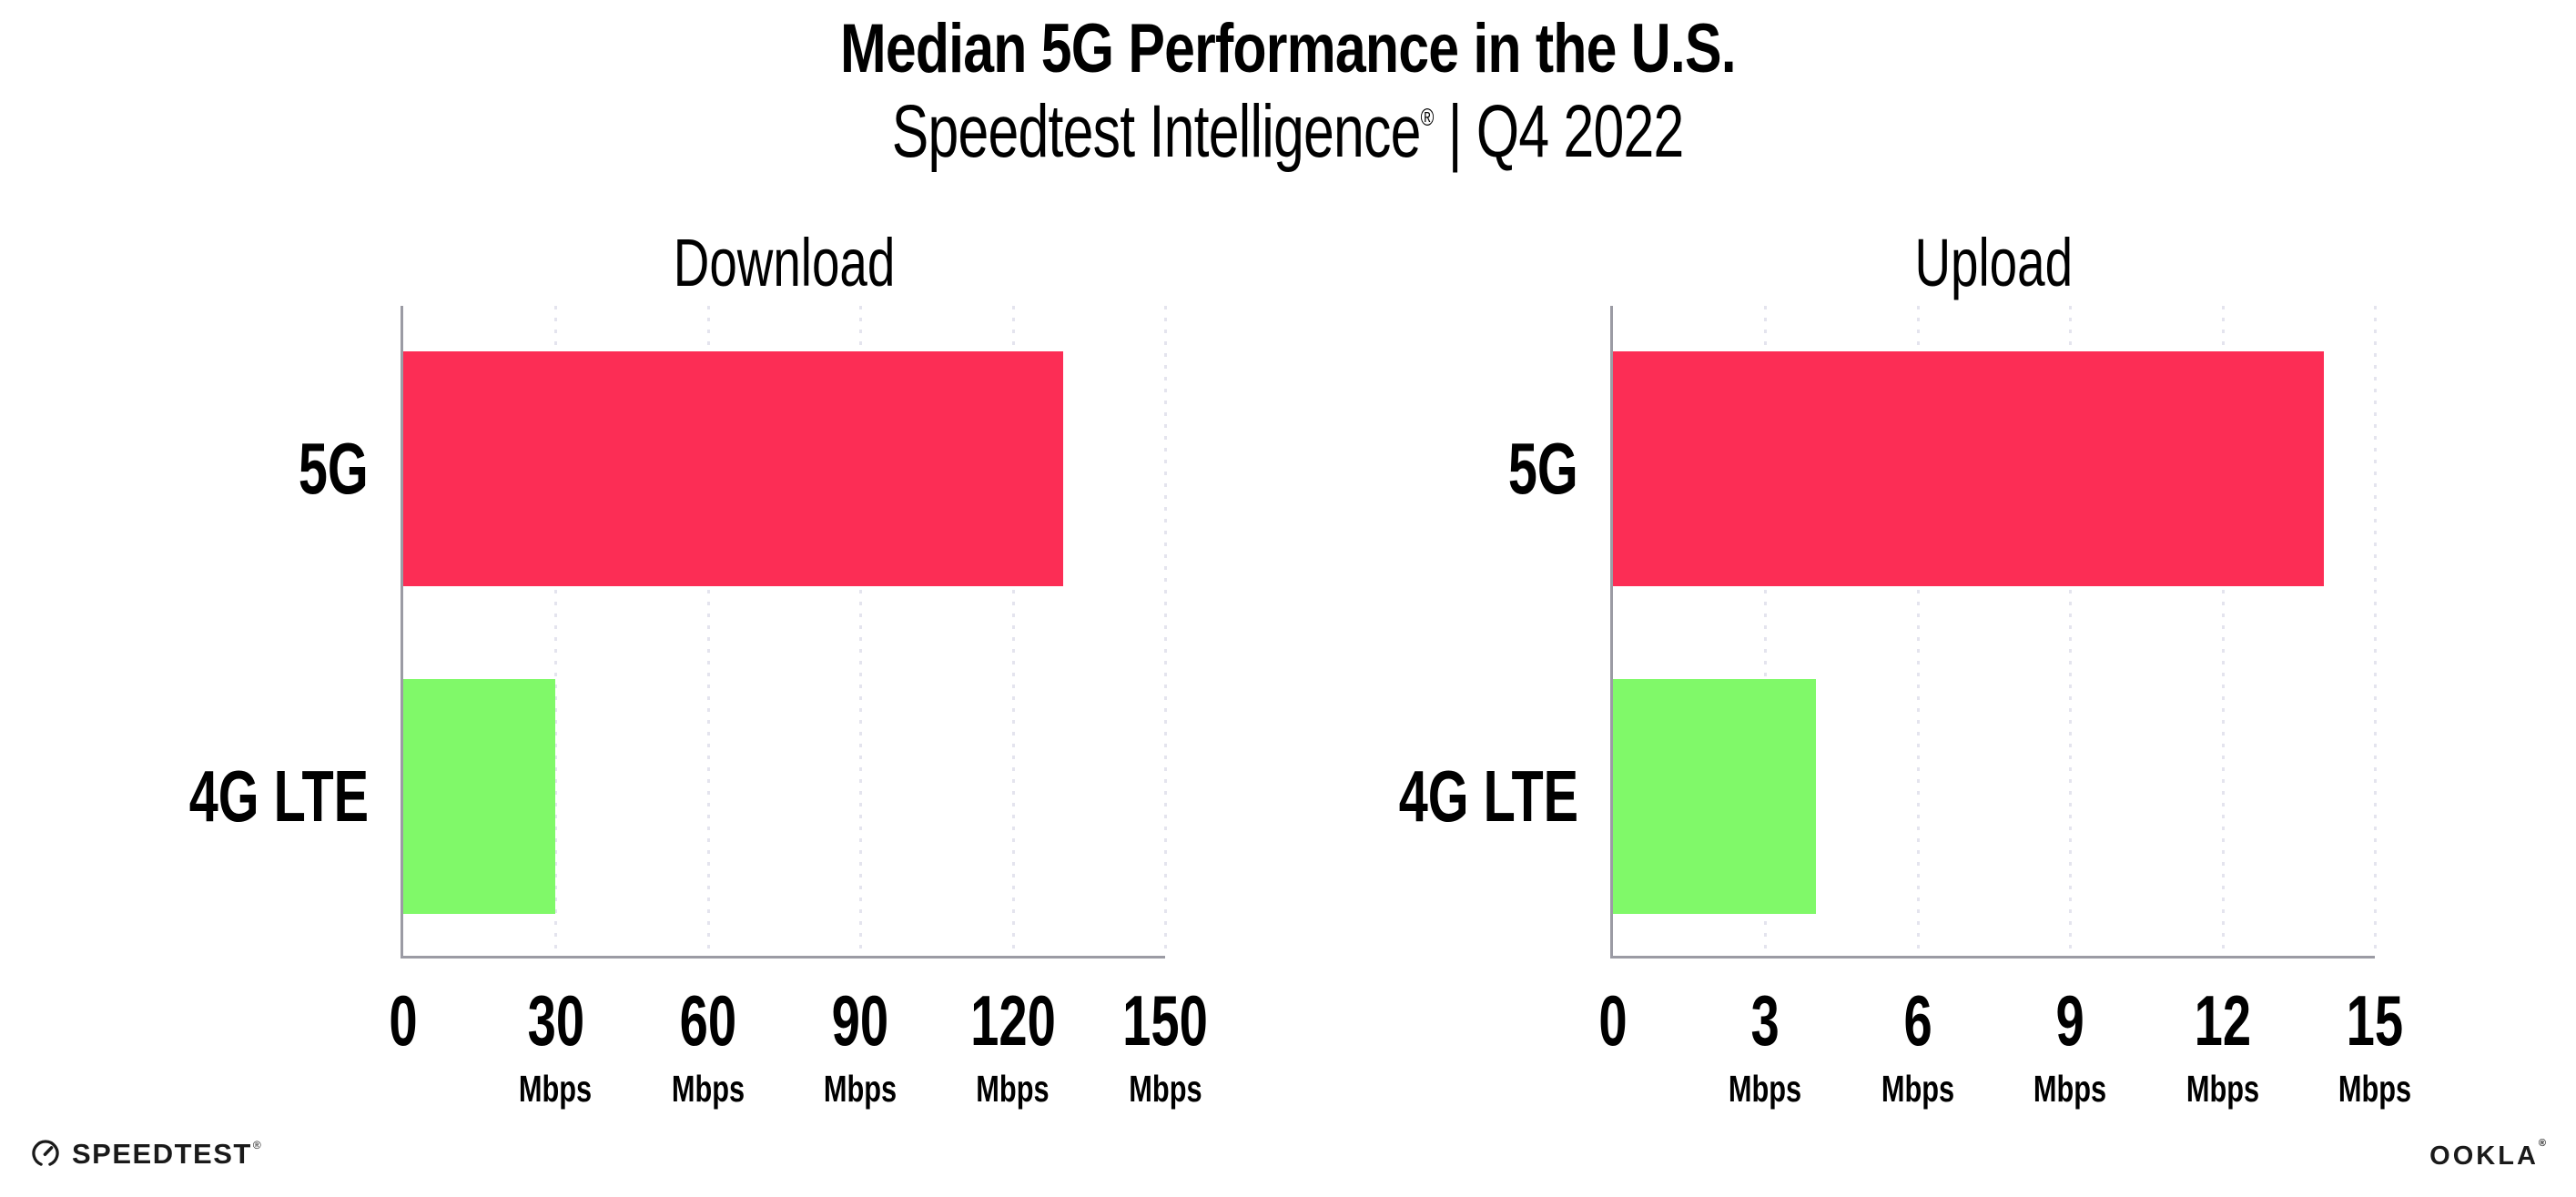 Image resolution: width=2576 pixels, height=1197 pixels. Describe the element at coordinates (162, 1153) in the screenshot. I see `speedtest-wordmark: SPEEDTEST` at that location.